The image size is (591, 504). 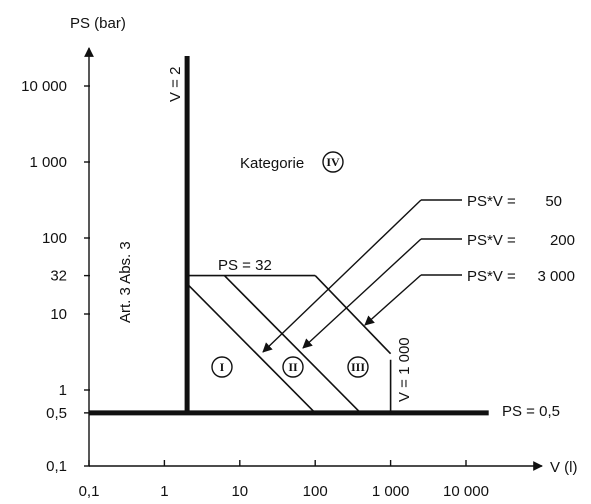 I want to click on y-ticks: 0,1 0,5 1 10 32 100 1 000 10 000, so click(x=55, y=276).